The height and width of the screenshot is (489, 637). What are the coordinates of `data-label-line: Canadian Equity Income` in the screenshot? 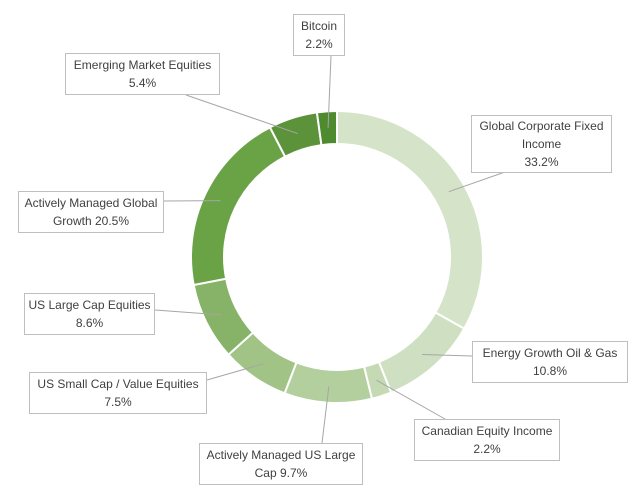 It's located at (487, 431).